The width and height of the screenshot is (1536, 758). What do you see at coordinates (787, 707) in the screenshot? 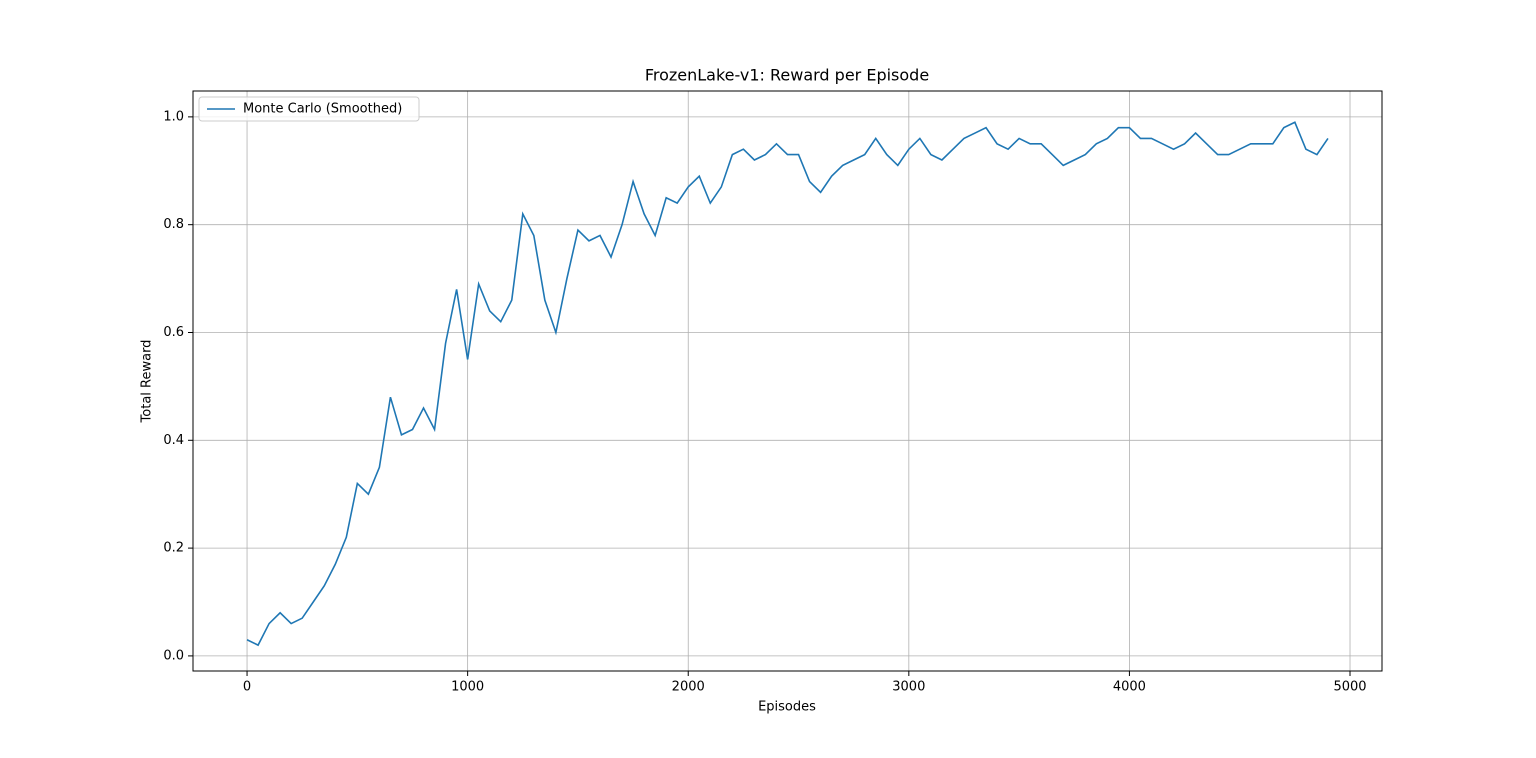
I see `x-axis-label: Episodes` at bounding box center [787, 707].